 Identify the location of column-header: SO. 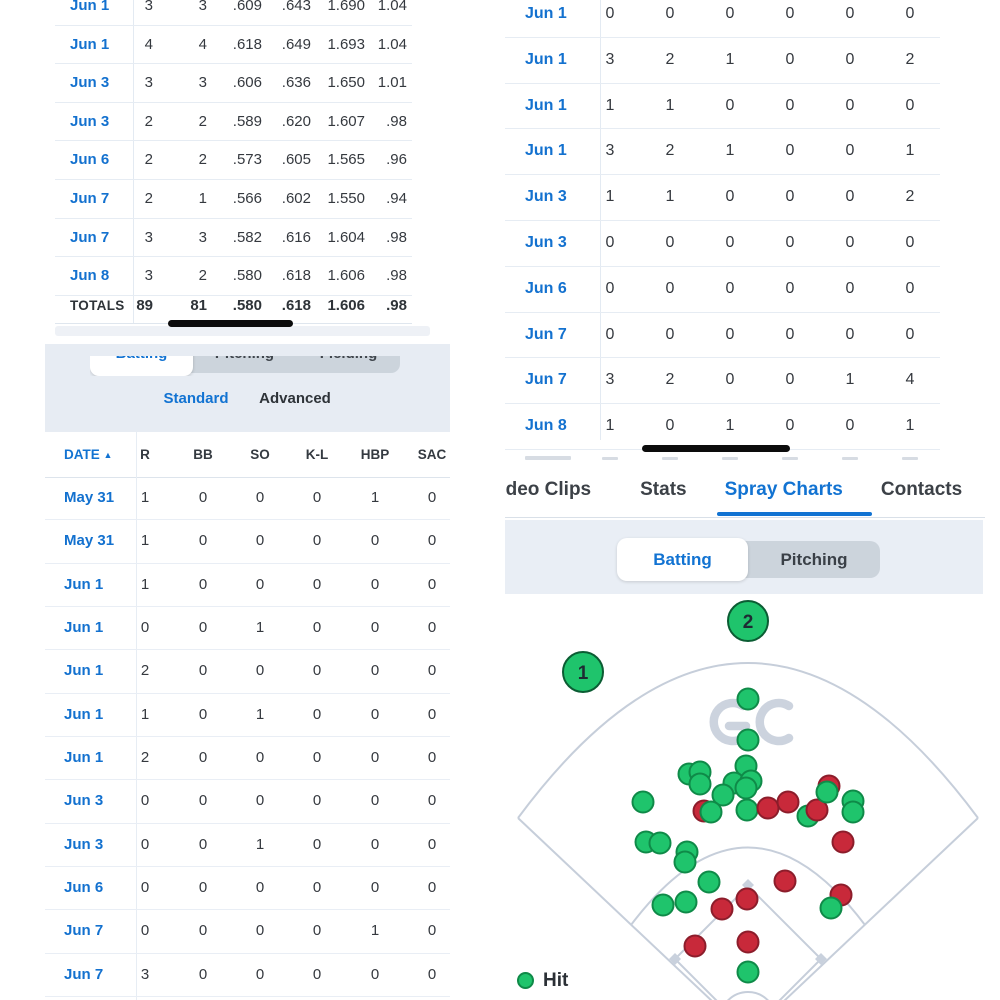
(260, 454).